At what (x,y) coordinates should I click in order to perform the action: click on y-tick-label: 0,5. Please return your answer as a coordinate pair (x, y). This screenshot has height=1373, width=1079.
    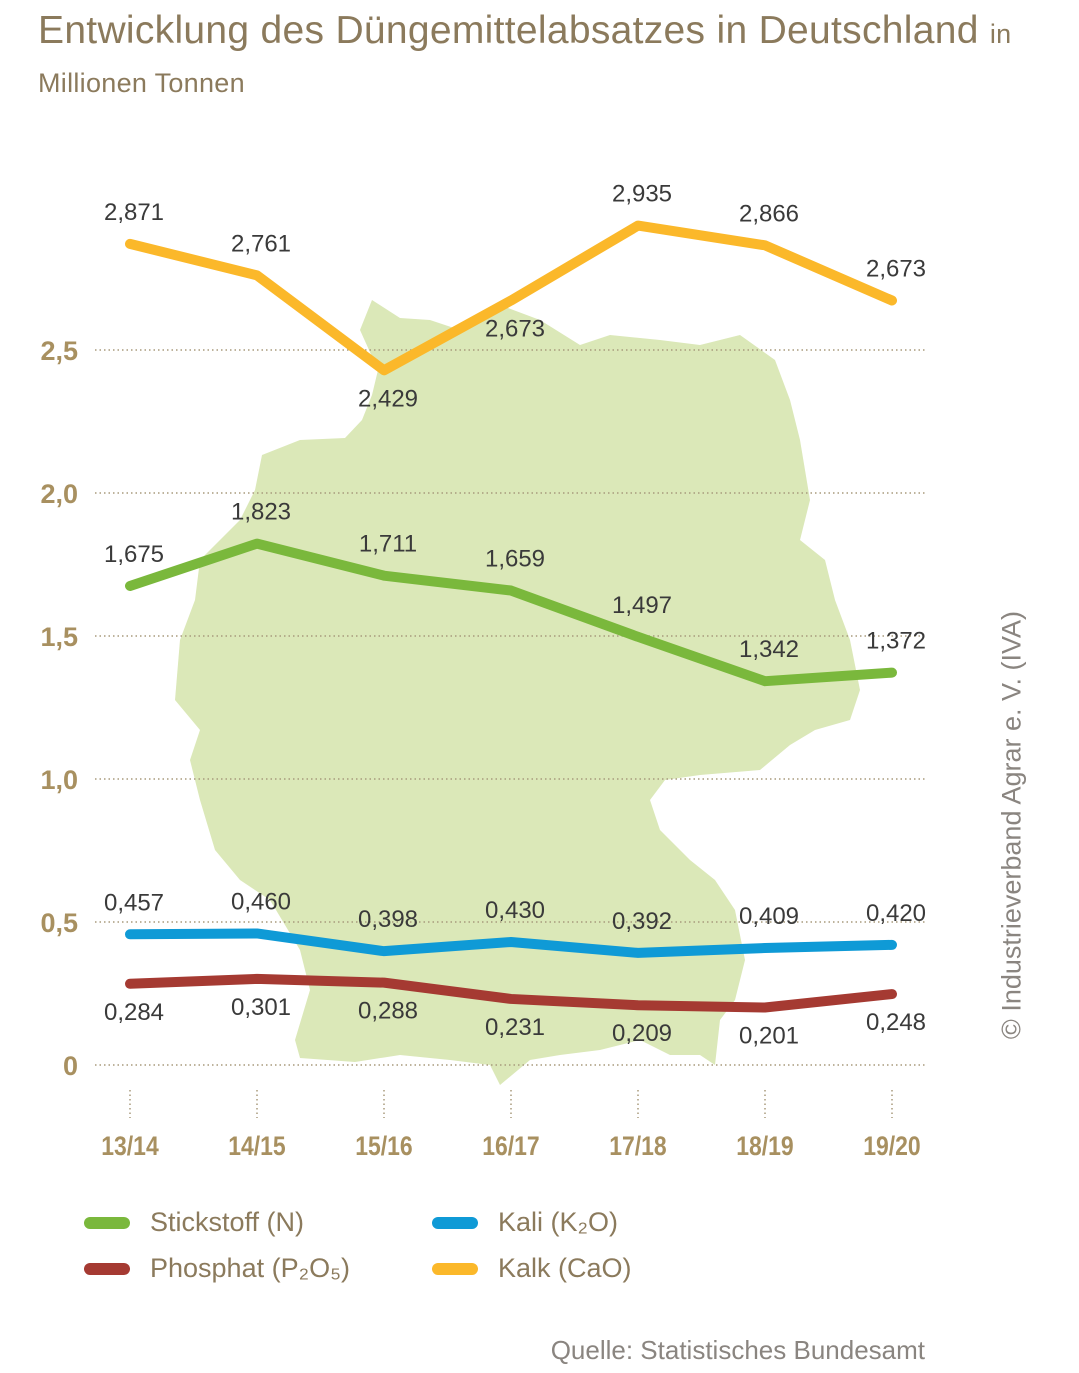
    Looking at the image, I should click on (59, 923).